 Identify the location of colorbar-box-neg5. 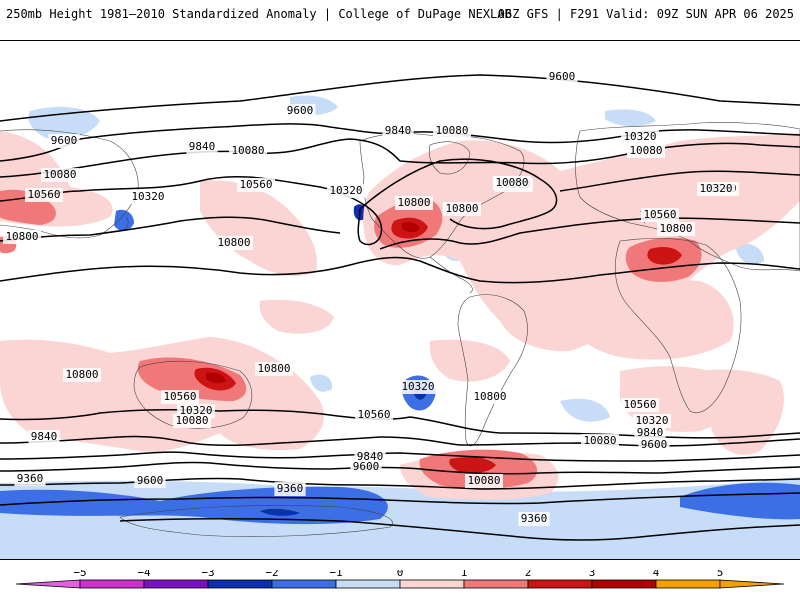
(112, 584).